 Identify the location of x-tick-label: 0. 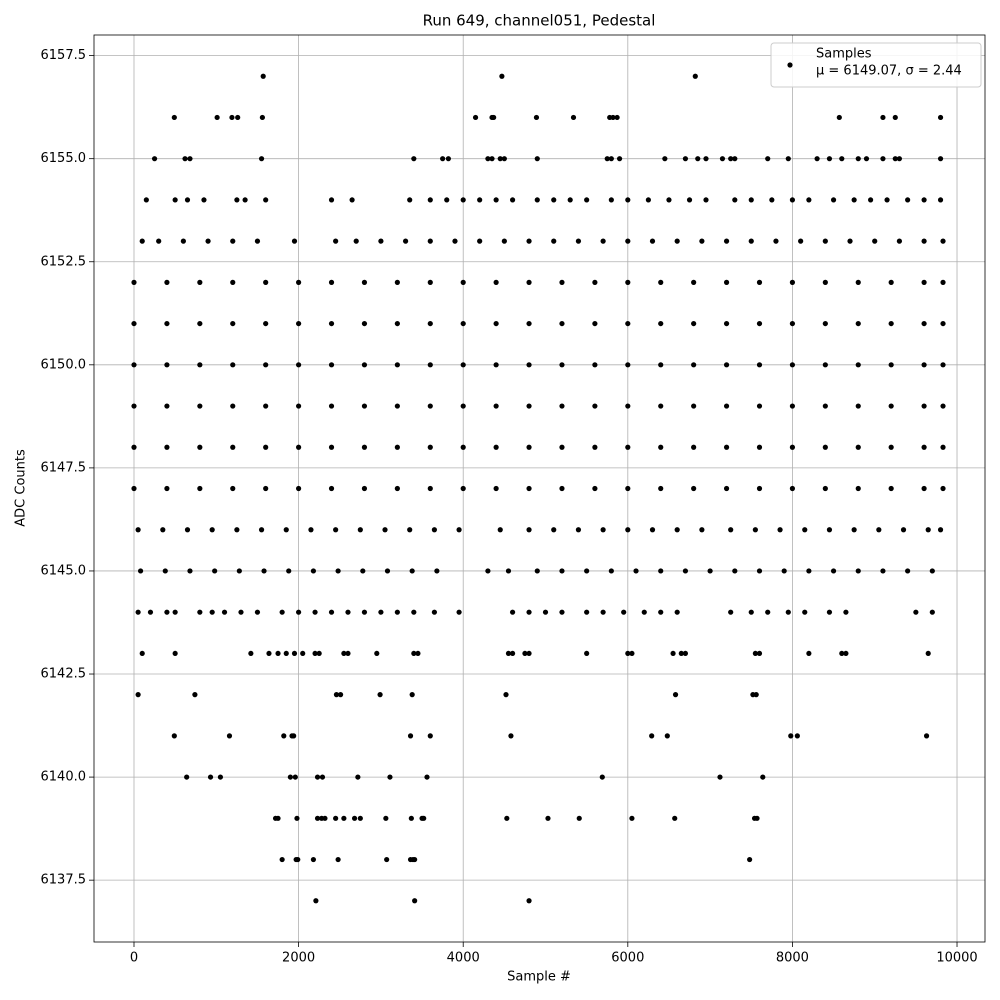
(134, 958).